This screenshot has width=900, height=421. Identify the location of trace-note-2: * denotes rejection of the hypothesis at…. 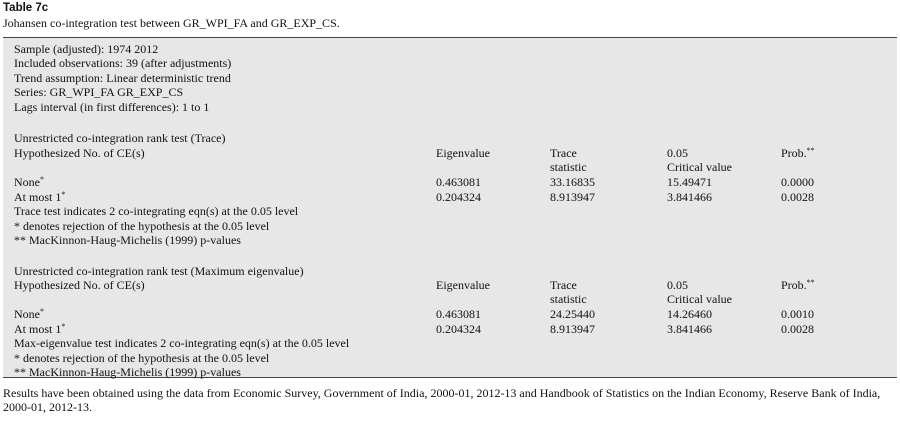
(142, 226).